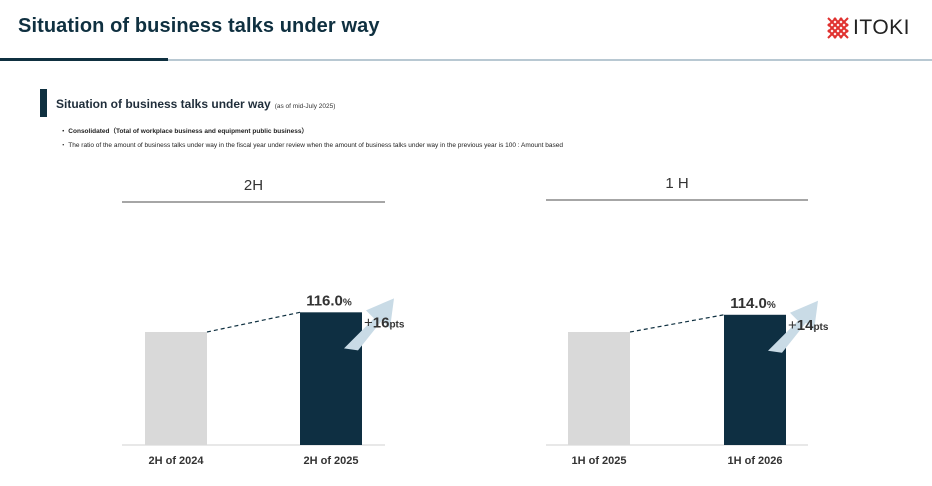  What do you see at coordinates (754, 461) in the screenshot?
I see `category-label: 1H of 2026` at bounding box center [754, 461].